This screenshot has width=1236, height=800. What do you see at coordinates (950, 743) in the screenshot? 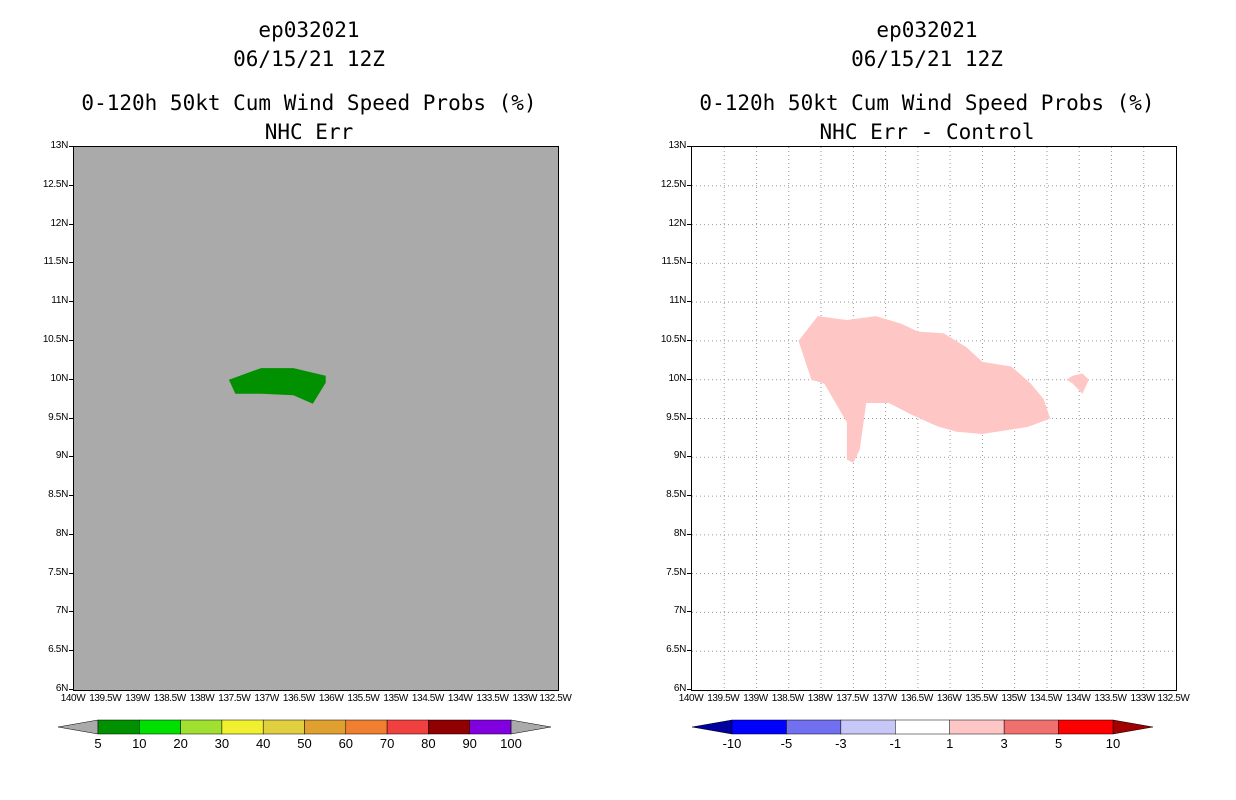
I see `colorbar-label: 1` at bounding box center [950, 743].